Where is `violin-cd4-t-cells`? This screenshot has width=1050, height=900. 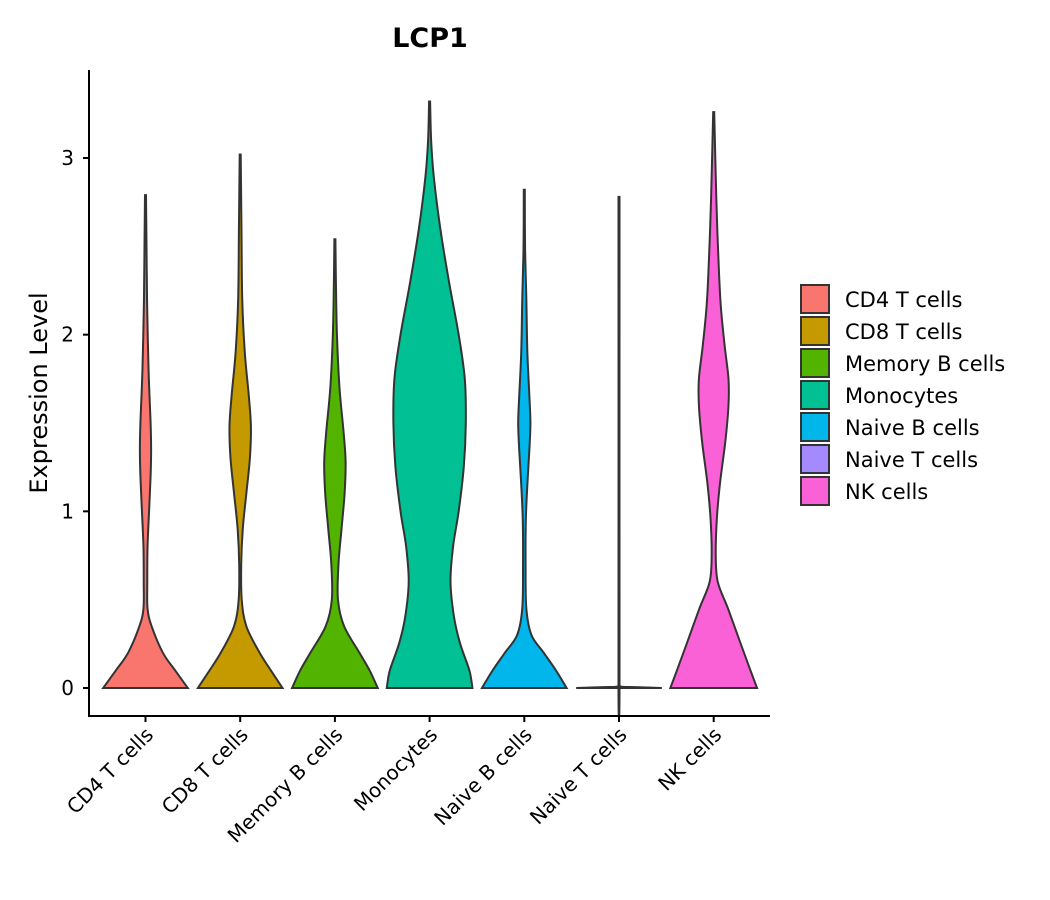
violin-cd4-t-cells is located at coordinates (145, 441).